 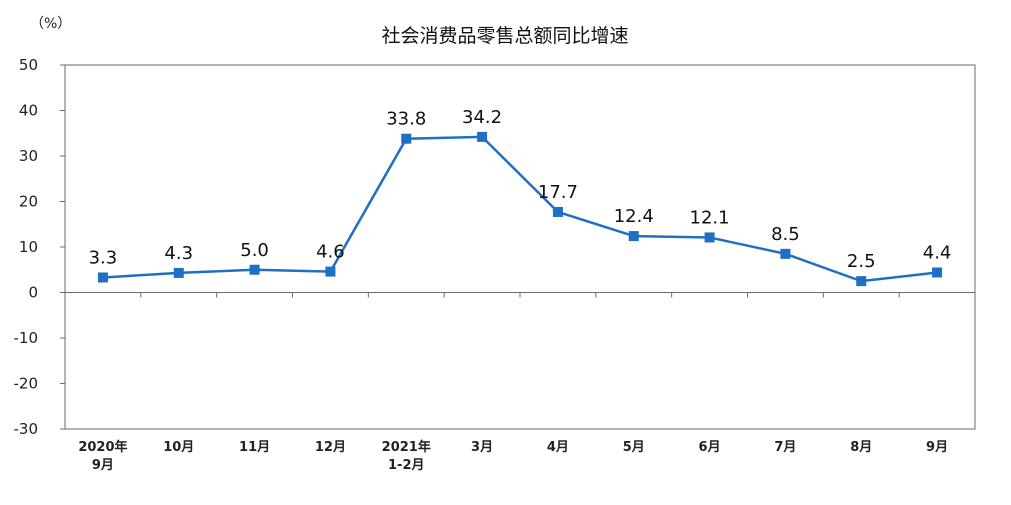 I want to click on data-label: 4.4, so click(x=937, y=252).